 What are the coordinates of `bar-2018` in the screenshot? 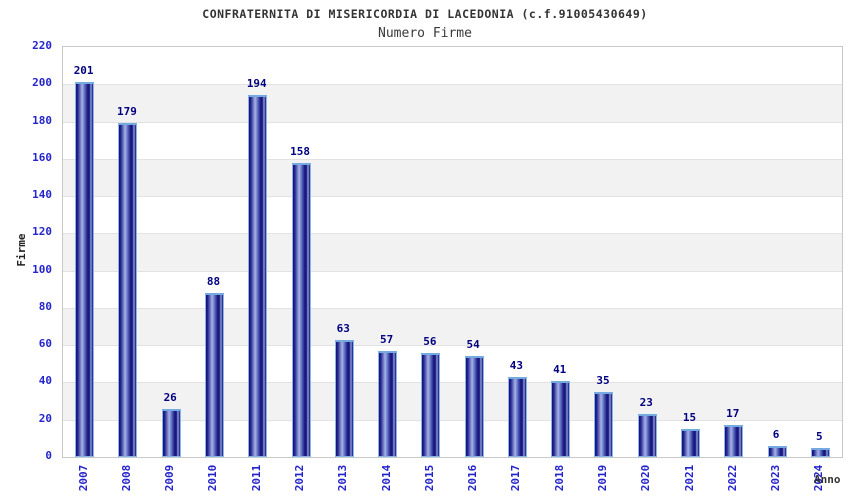 It's located at (561, 418).